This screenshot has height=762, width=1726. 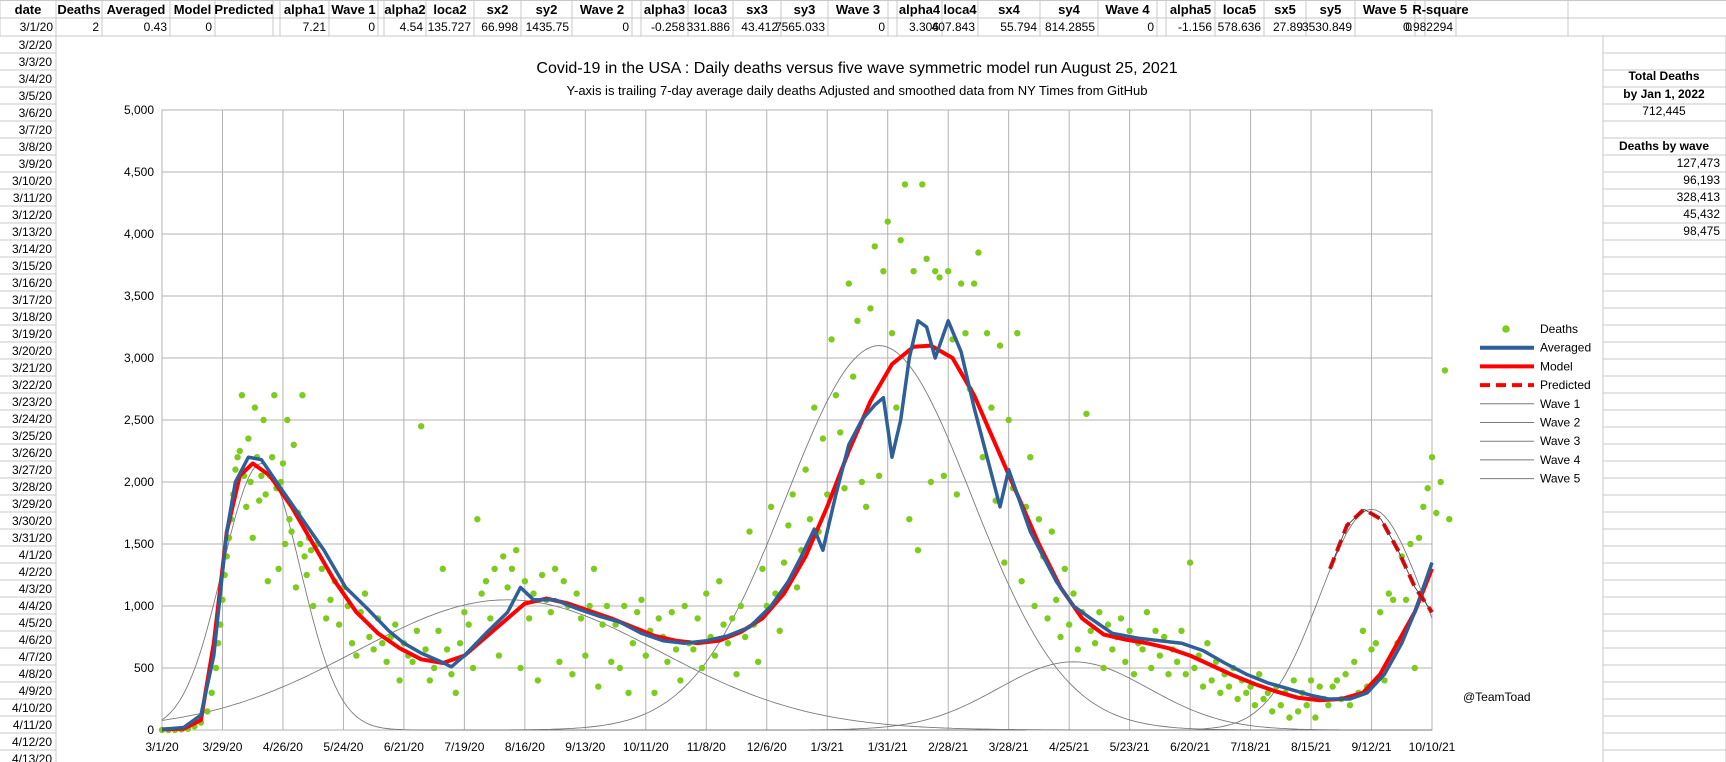 I want to click on legend-label: Model, so click(x=1556, y=366).